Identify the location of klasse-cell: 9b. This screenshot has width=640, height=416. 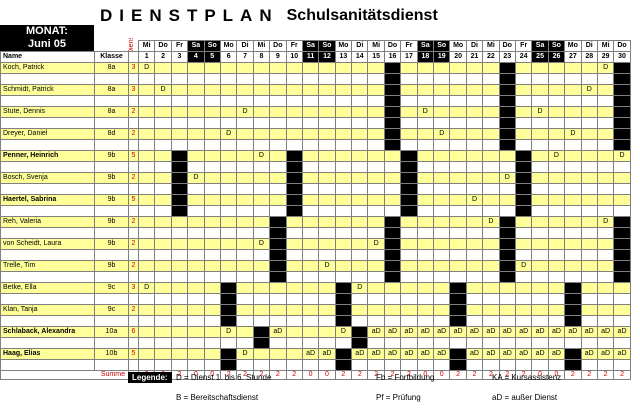
(111, 222).